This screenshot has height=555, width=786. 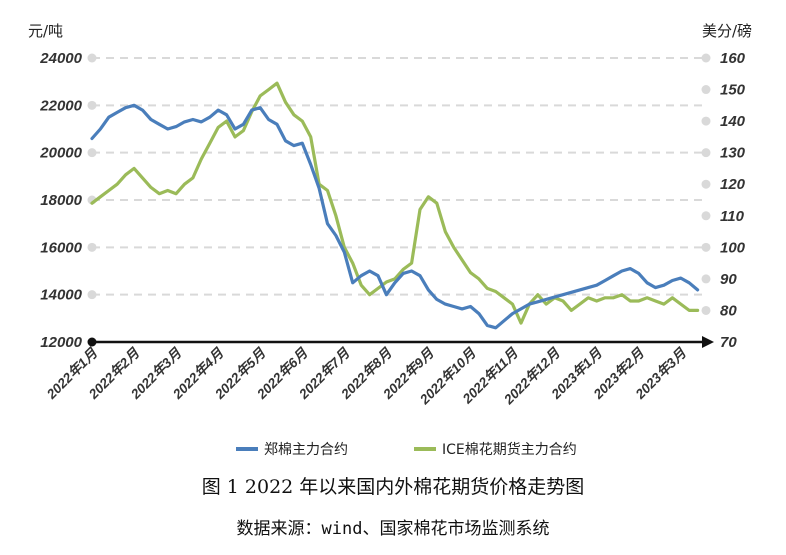 What do you see at coordinates (60, 153) in the screenshot?
I see `left-tick-label: 20000` at bounding box center [60, 153].